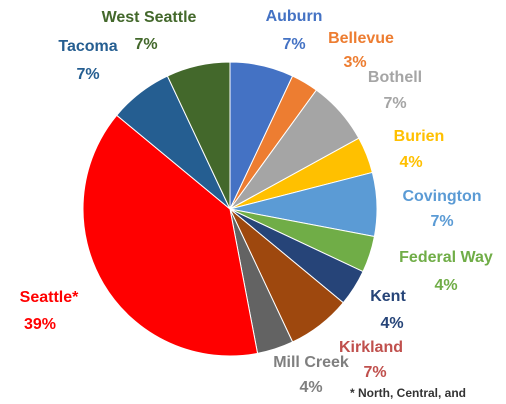 Image resolution: width=506 pixels, height=404 pixels. What do you see at coordinates (395, 77) in the screenshot?
I see `slice-label-bothell-name: Bothell` at bounding box center [395, 77].